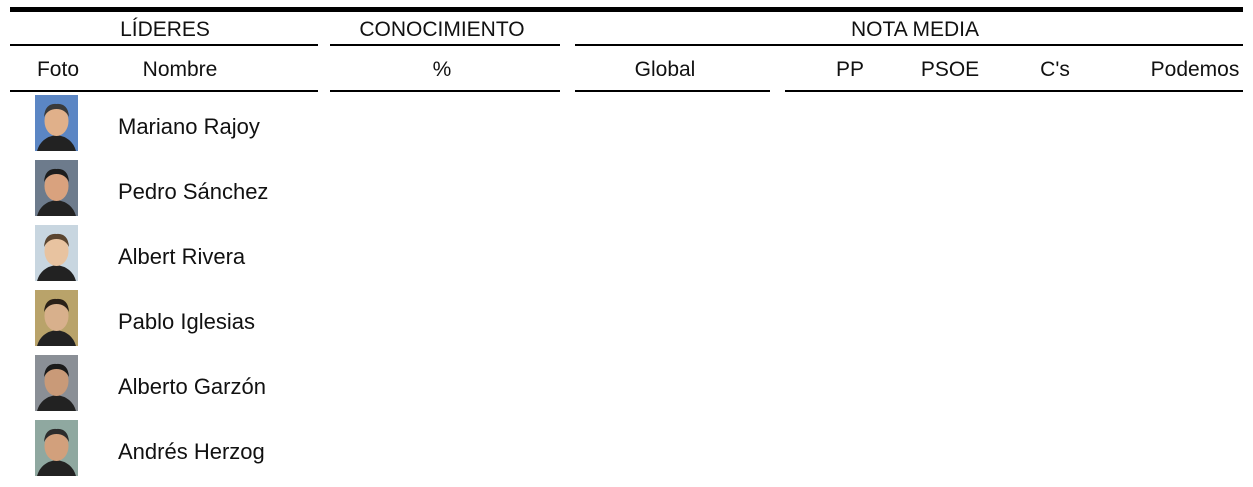  What do you see at coordinates (193, 191) in the screenshot?
I see `leader-name: Pedro Sánchez` at bounding box center [193, 191].